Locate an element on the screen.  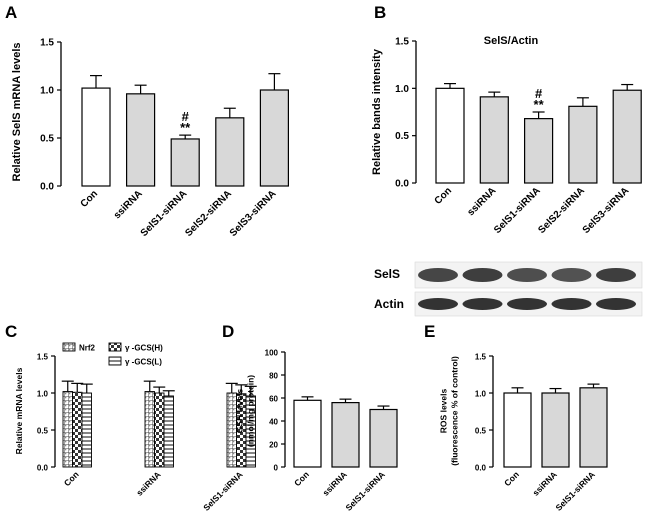
blot-row-label: Actin is located at coordinates (389, 304).